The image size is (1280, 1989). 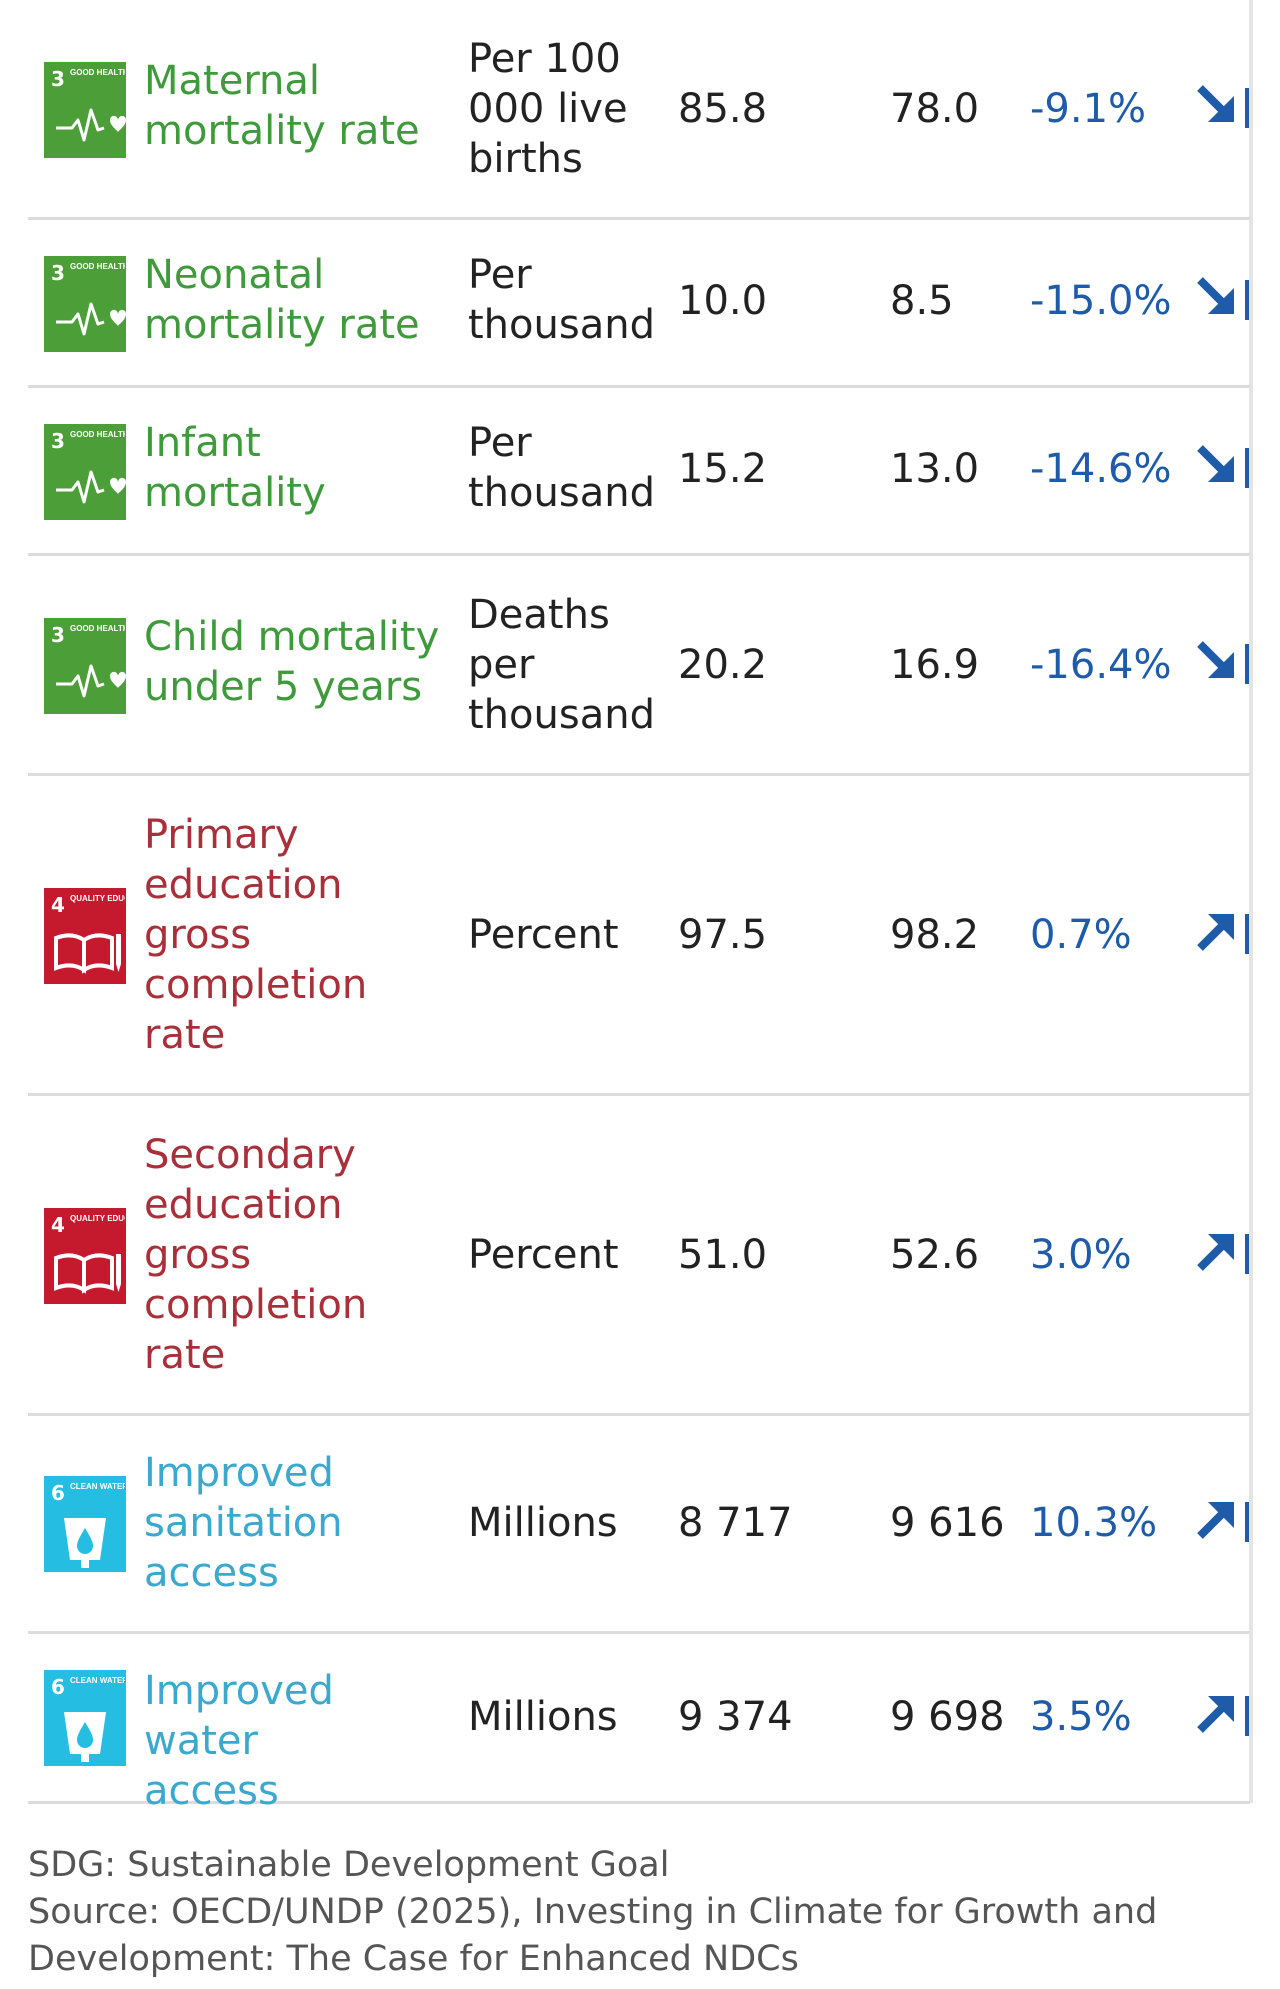 I want to click on value-2020: 10.0, so click(x=723, y=301).